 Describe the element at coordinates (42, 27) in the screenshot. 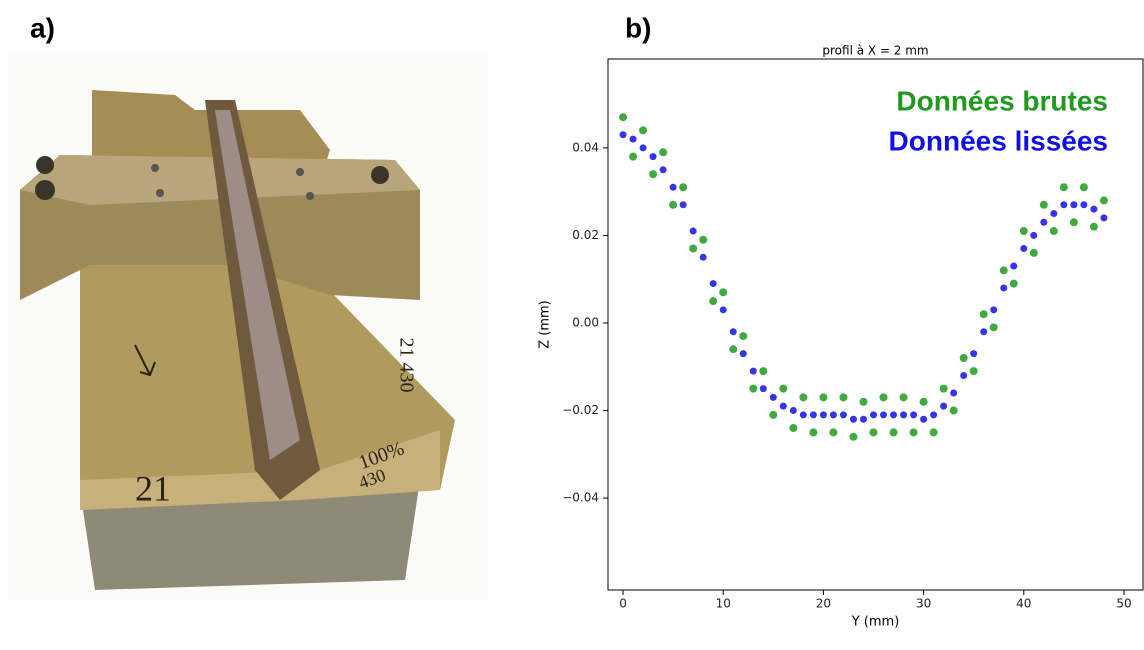

I see `panel-label: a)` at that location.